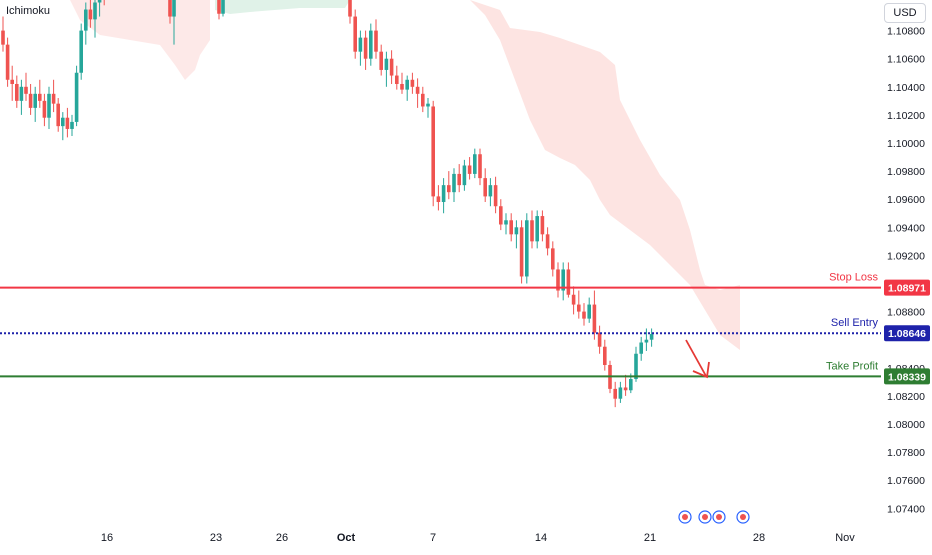  What do you see at coordinates (906, 144) in the screenshot?
I see `y-tick-label: 1.10000` at bounding box center [906, 144].